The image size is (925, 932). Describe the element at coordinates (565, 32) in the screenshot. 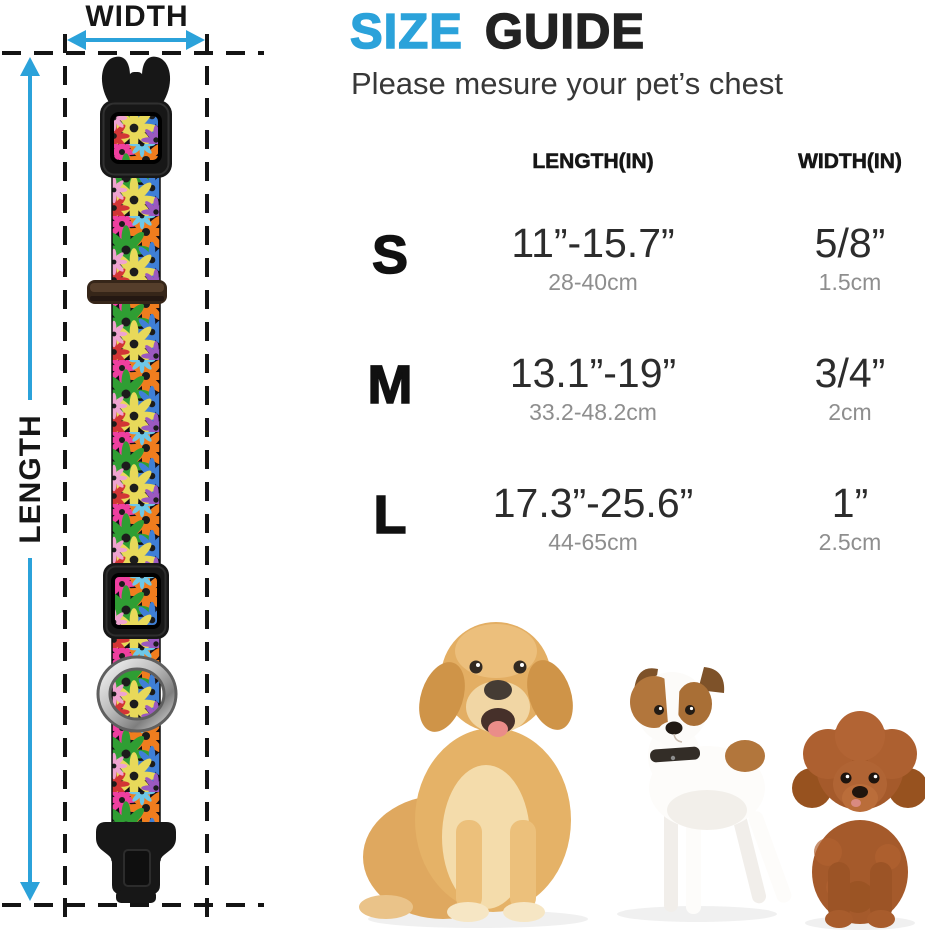

I see `page-title-guide-word: GUIDE` at that location.